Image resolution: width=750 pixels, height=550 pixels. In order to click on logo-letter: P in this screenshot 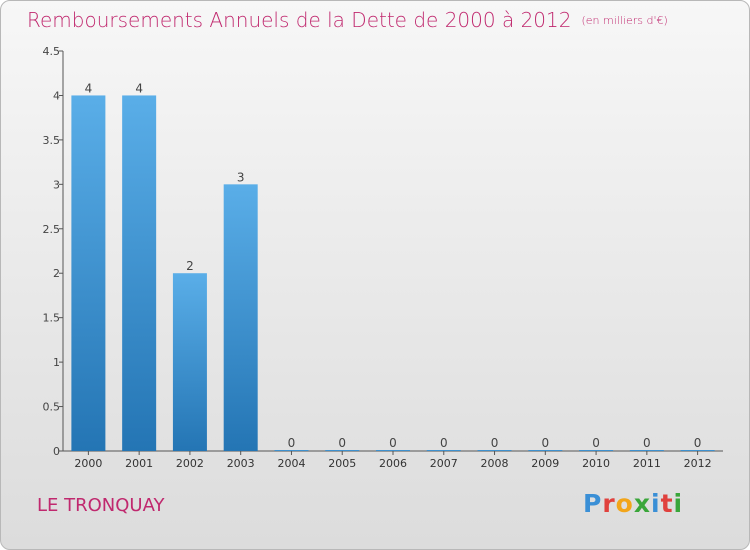, I will do `click(593, 503)`.